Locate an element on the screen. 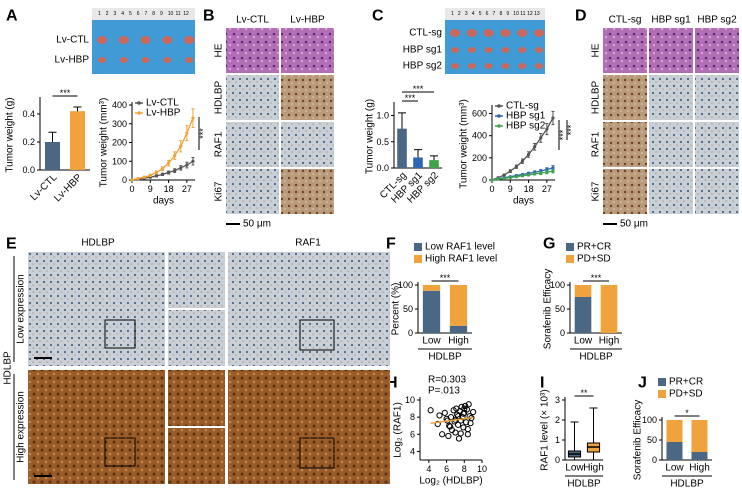 This screenshot has height=491, width=742. row-label: Ki67 is located at coordinates (596, 191).